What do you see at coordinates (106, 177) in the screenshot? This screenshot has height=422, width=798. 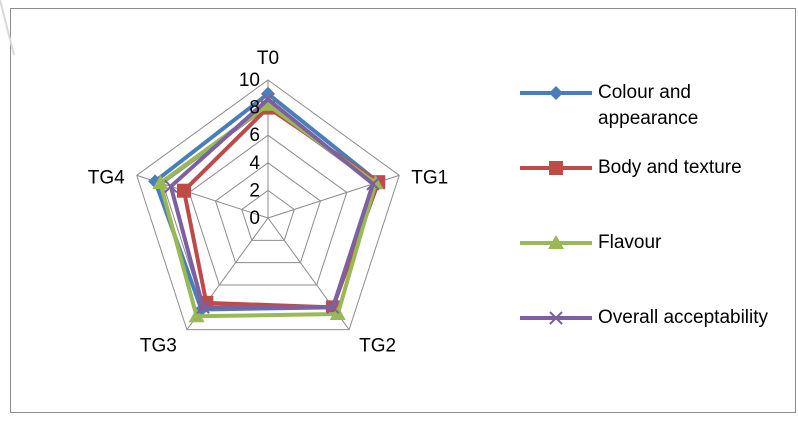 I see `category-label: TG4` at bounding box center [106, 177].